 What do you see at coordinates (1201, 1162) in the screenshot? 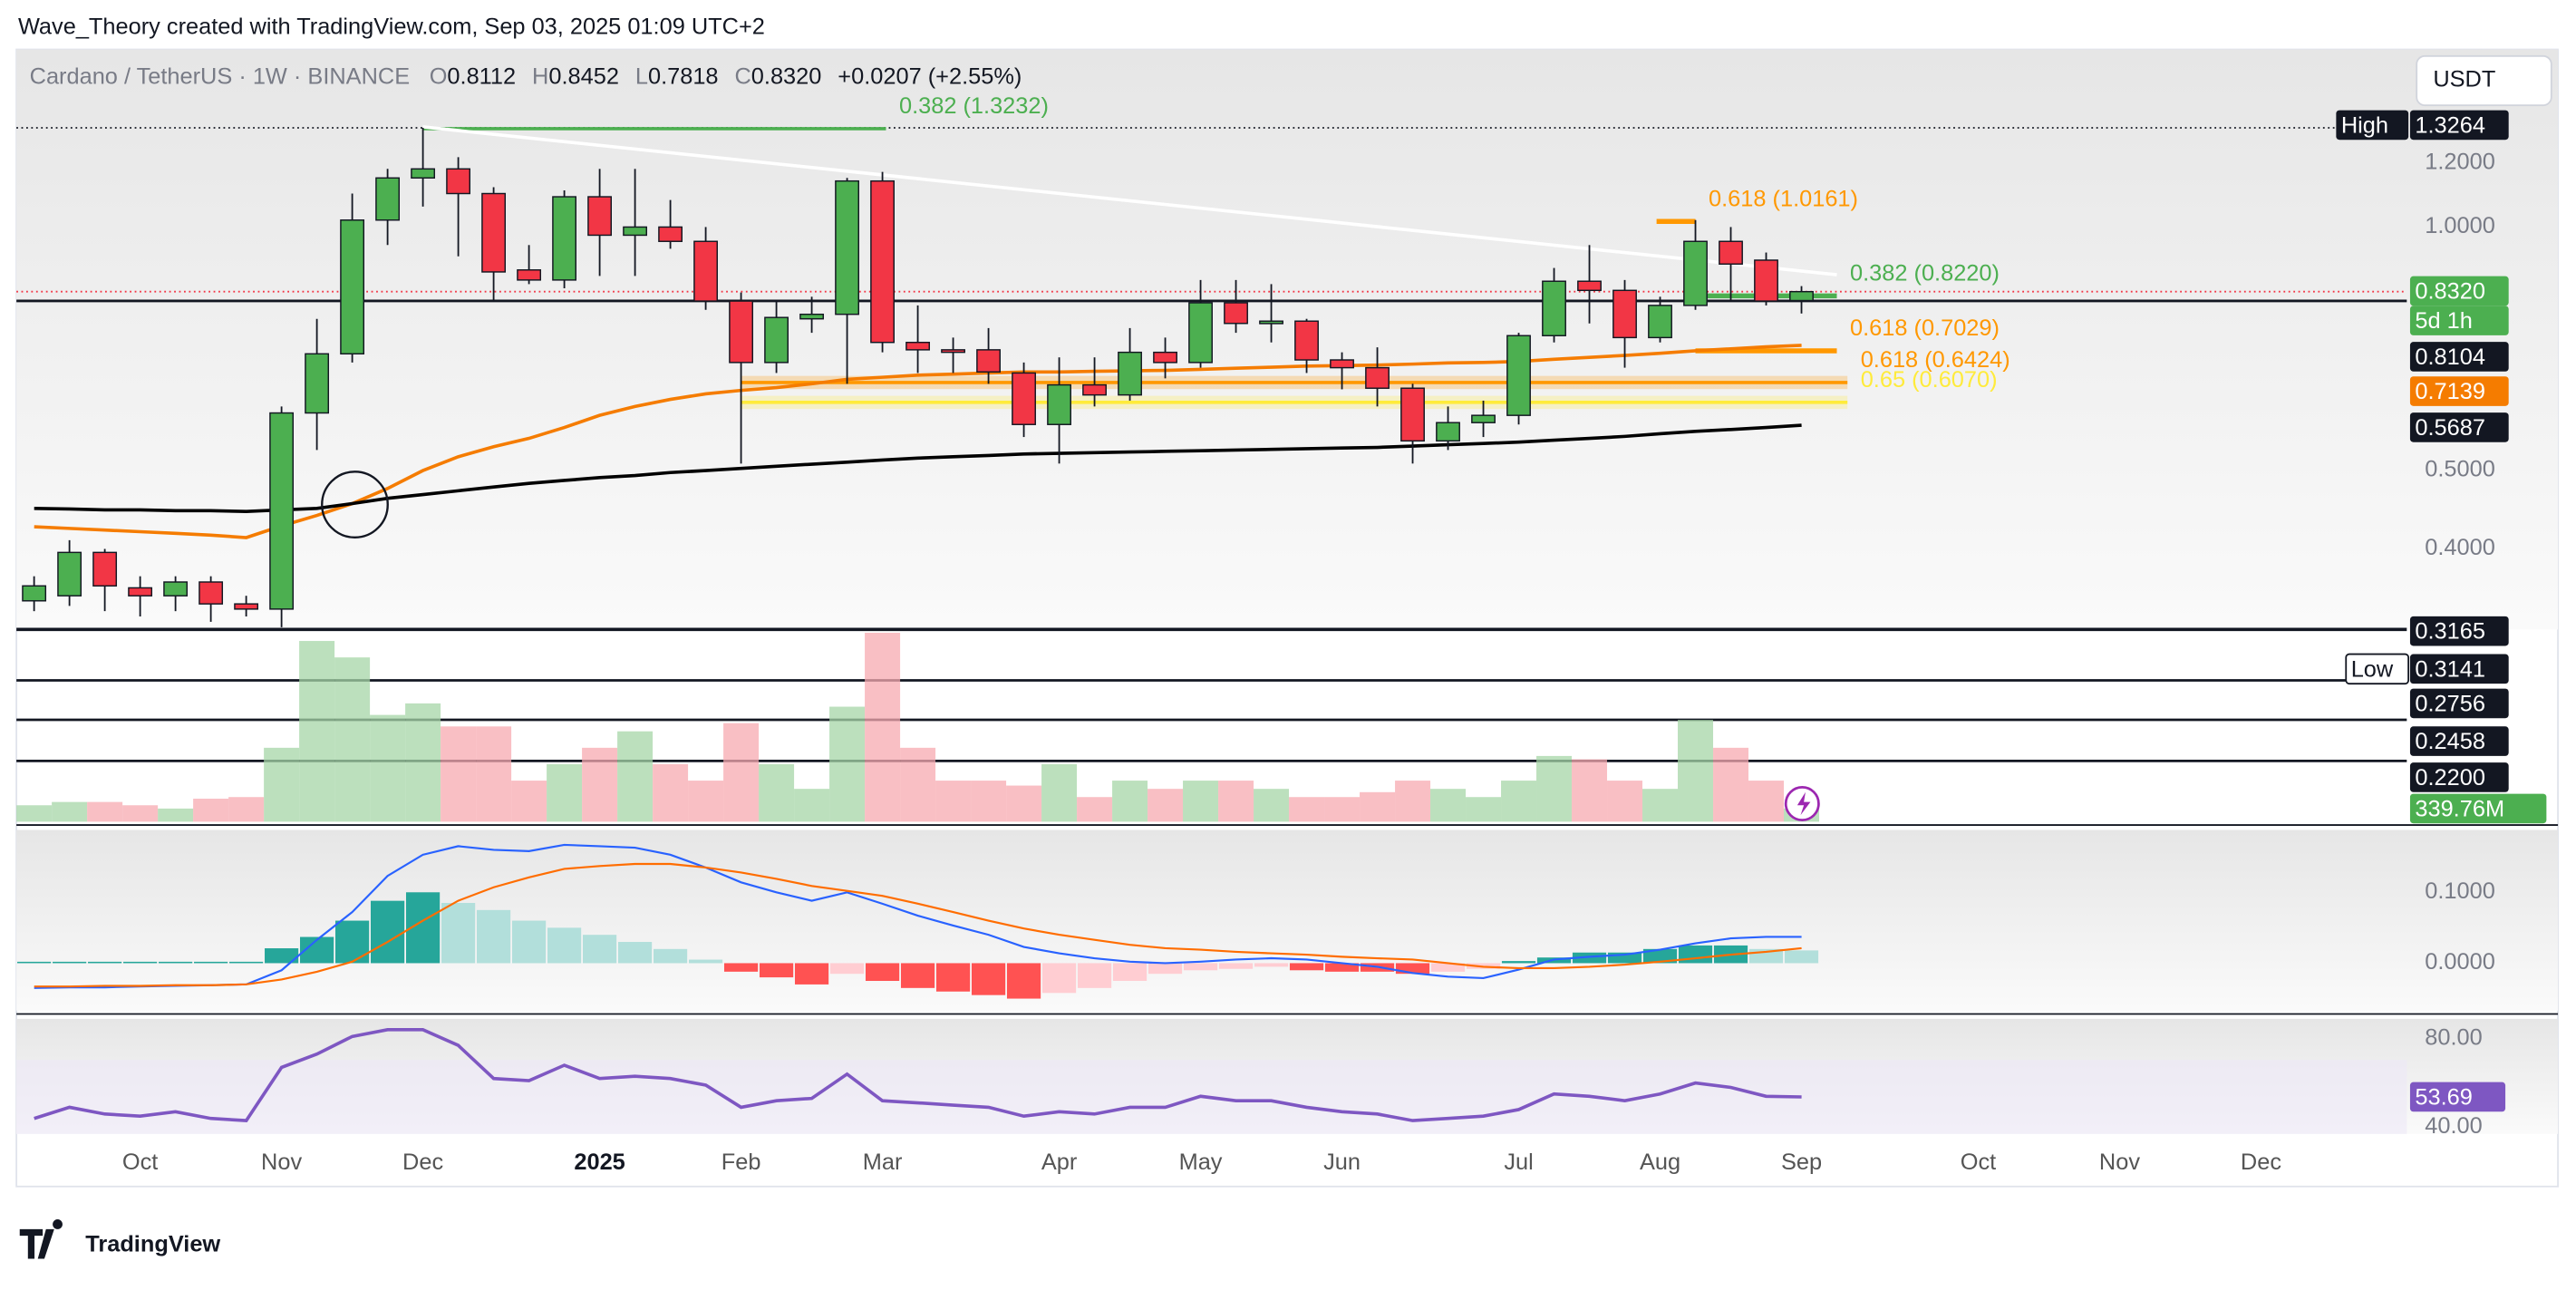
I see `x-tick-label: May` at bounding box center [1201, 1162].